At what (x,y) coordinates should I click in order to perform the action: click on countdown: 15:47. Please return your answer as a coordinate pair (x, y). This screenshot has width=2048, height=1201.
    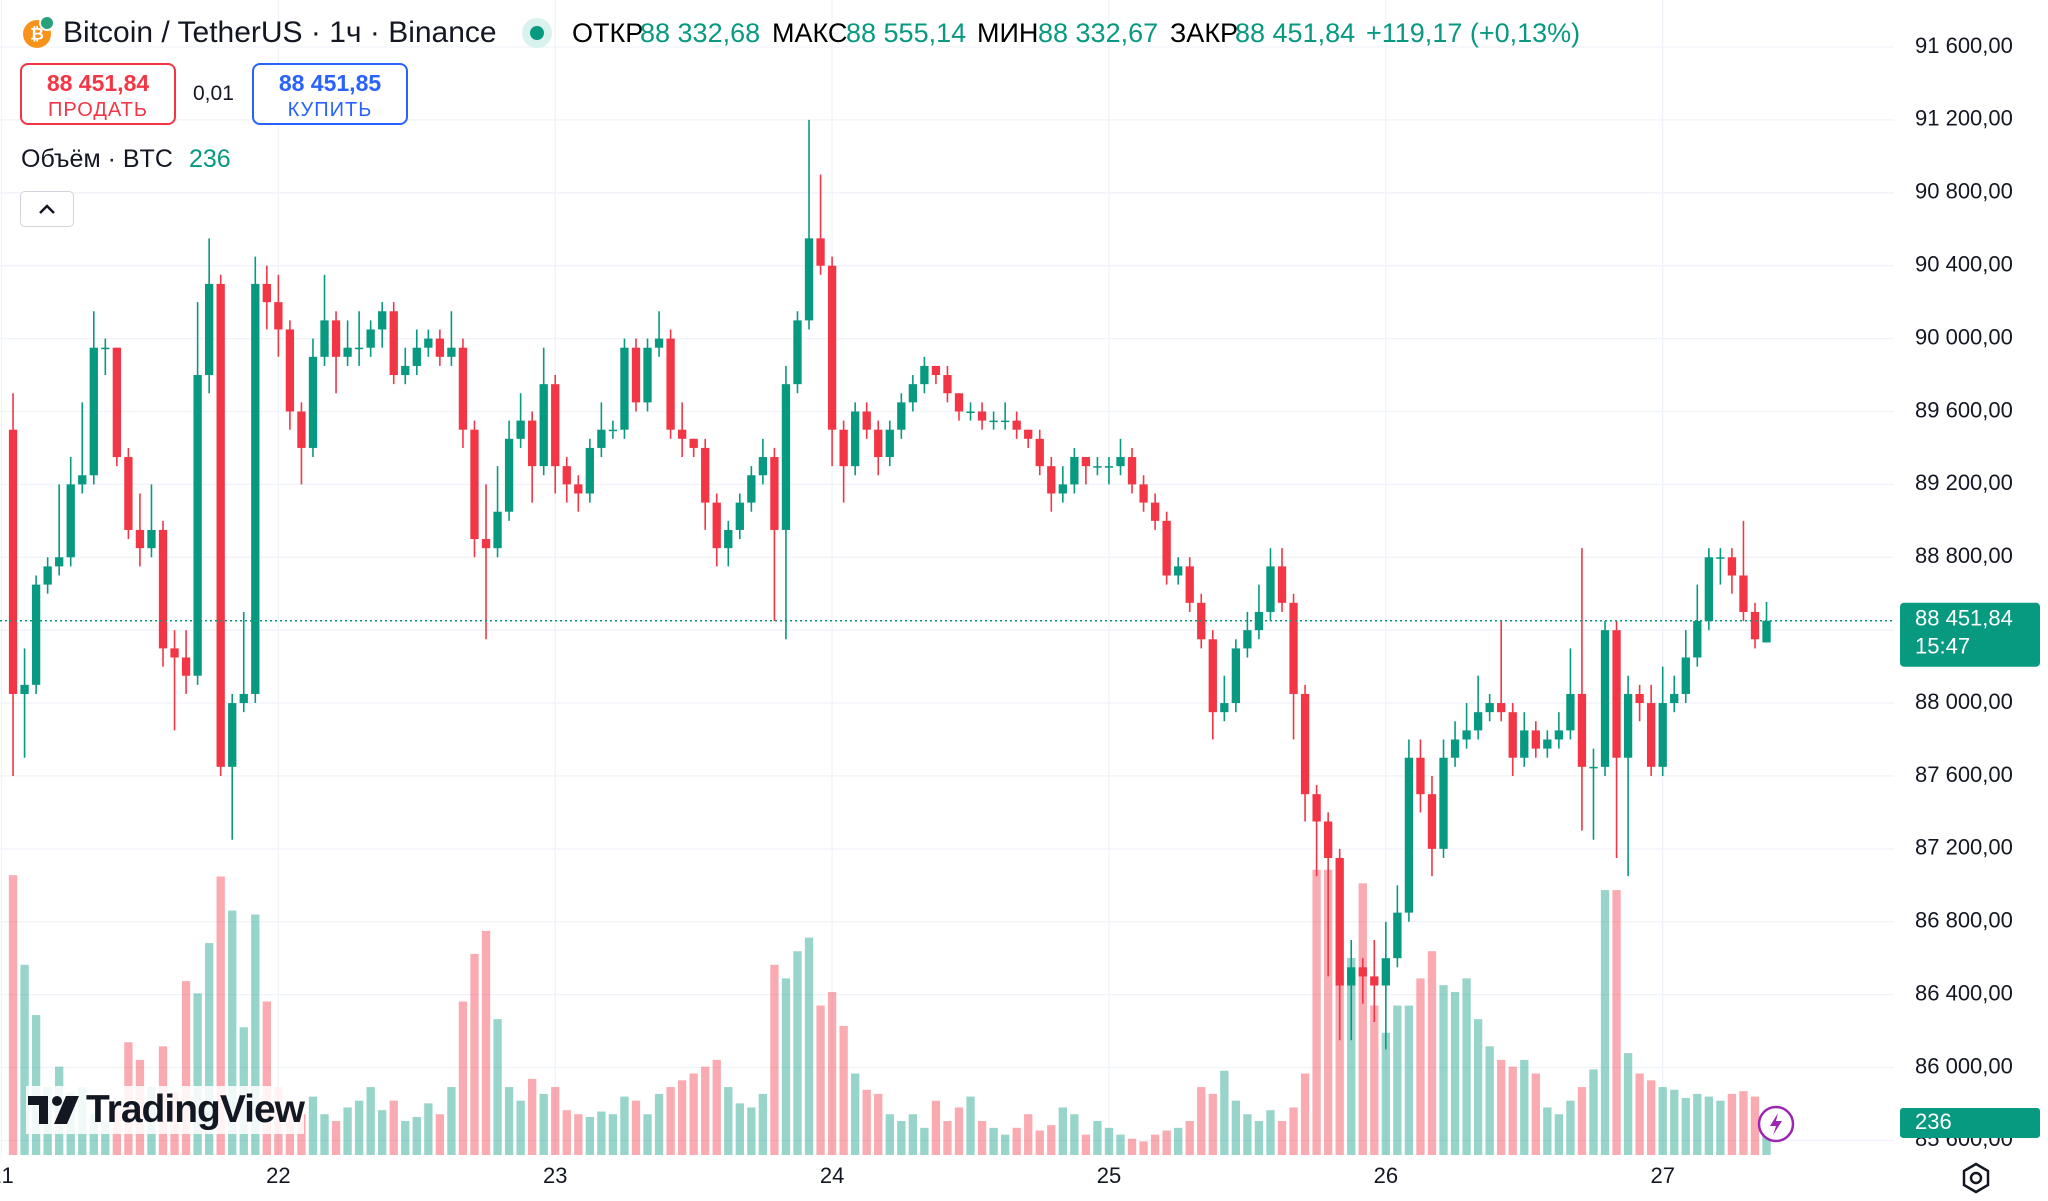
    Looking at the image, I should click on (1942, 646).